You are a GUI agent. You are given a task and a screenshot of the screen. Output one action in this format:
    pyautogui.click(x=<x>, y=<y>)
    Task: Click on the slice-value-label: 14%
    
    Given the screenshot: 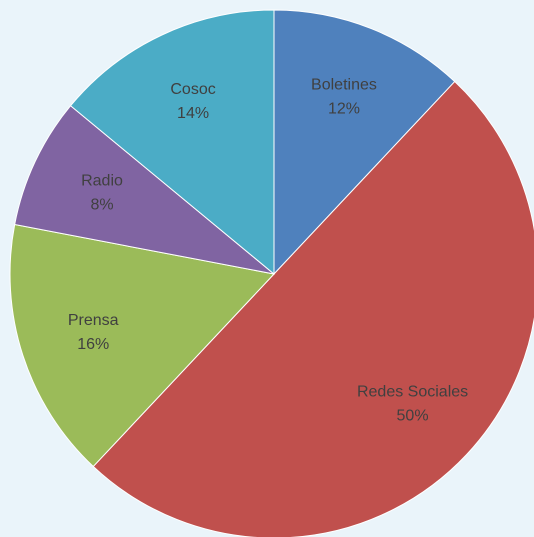 What is the action you would take?
    pyautogui.click(x=193, y=113)
    